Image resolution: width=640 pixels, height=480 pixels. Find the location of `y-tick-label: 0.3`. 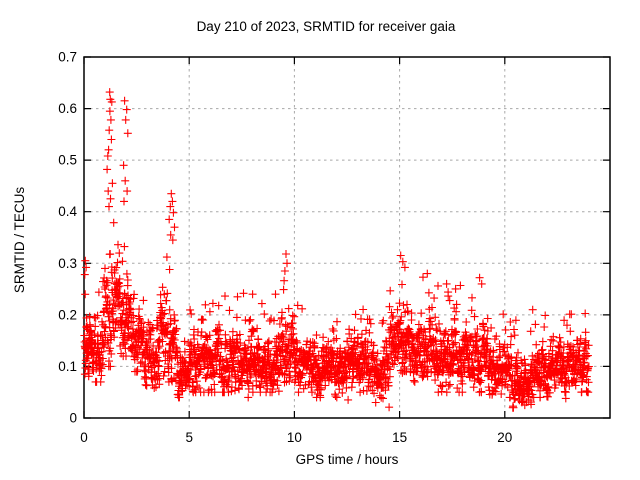

y-tick-label: 0.3 is located at coordinates (67, 263).